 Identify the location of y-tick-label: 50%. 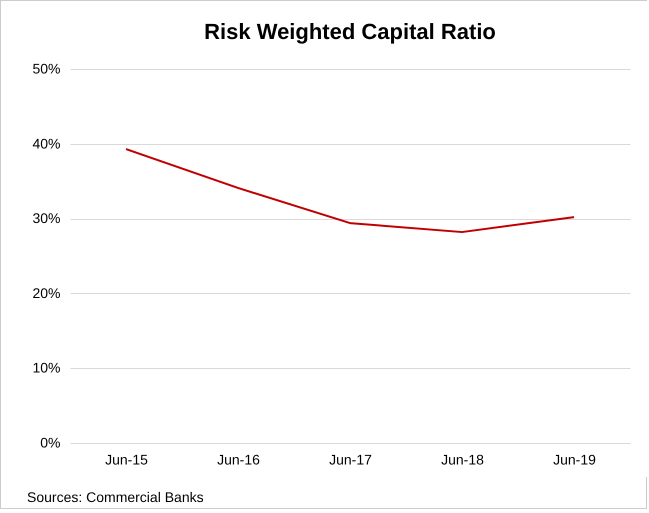
(46, 68).